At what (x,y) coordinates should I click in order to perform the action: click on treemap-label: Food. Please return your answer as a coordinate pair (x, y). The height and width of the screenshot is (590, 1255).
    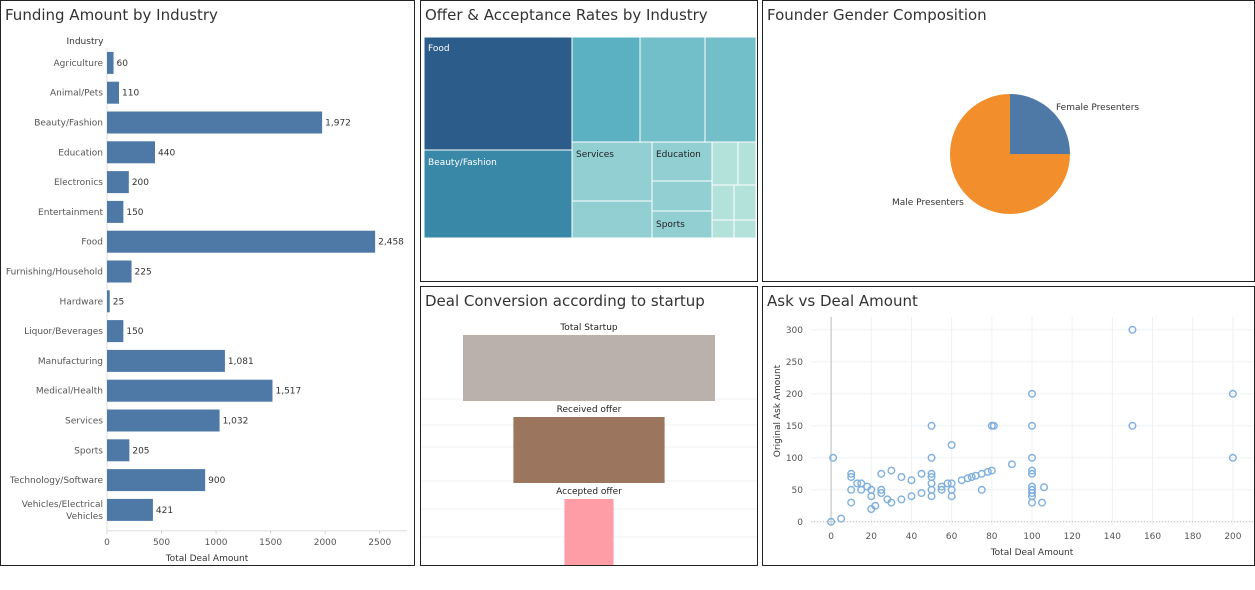
    Looking at the image, I should click on (439, 49).